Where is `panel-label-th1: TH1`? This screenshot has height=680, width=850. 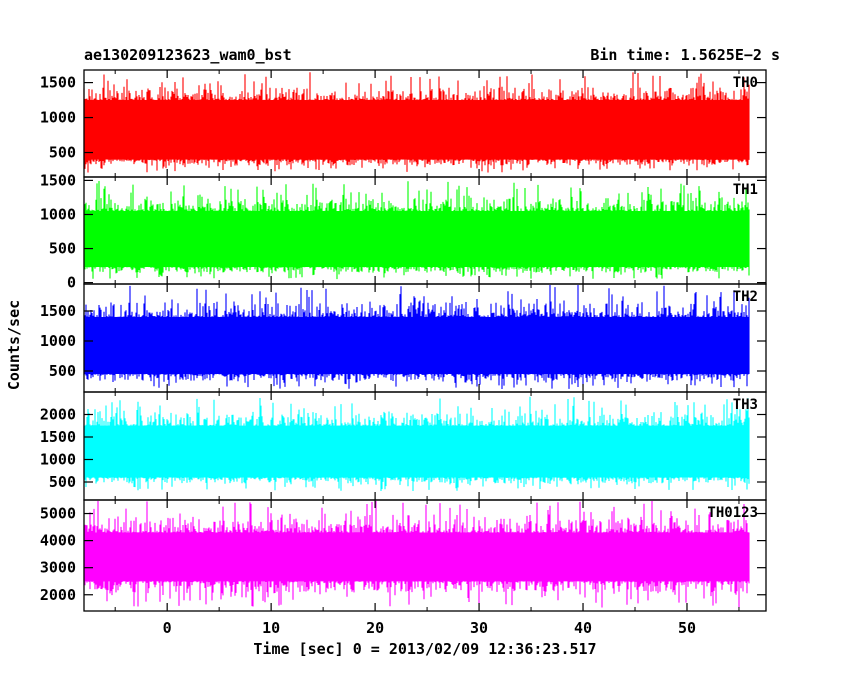
panel-label-th1: TH1 is located at coordinates (745, 190).